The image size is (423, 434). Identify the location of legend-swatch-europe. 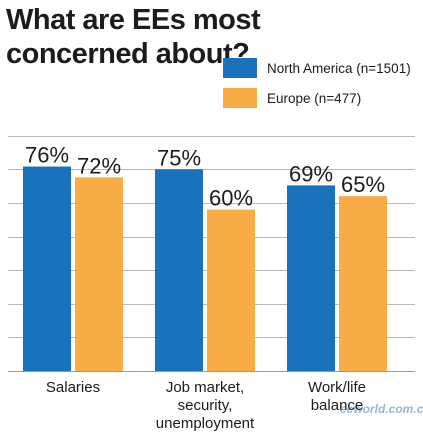
(240, 98).